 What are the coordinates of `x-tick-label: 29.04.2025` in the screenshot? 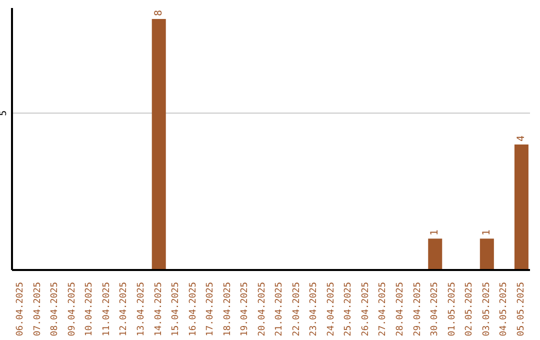 It's located at (417, 309).